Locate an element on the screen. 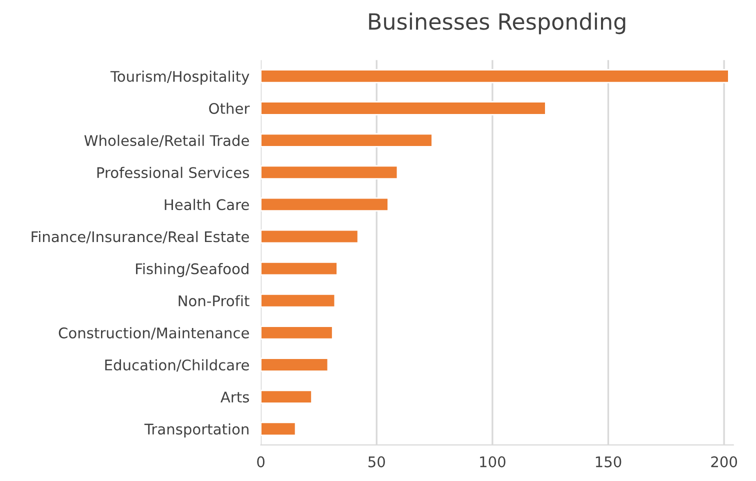  y-tick-label: Fishing/Seafood is located at coordinates (192, 270).